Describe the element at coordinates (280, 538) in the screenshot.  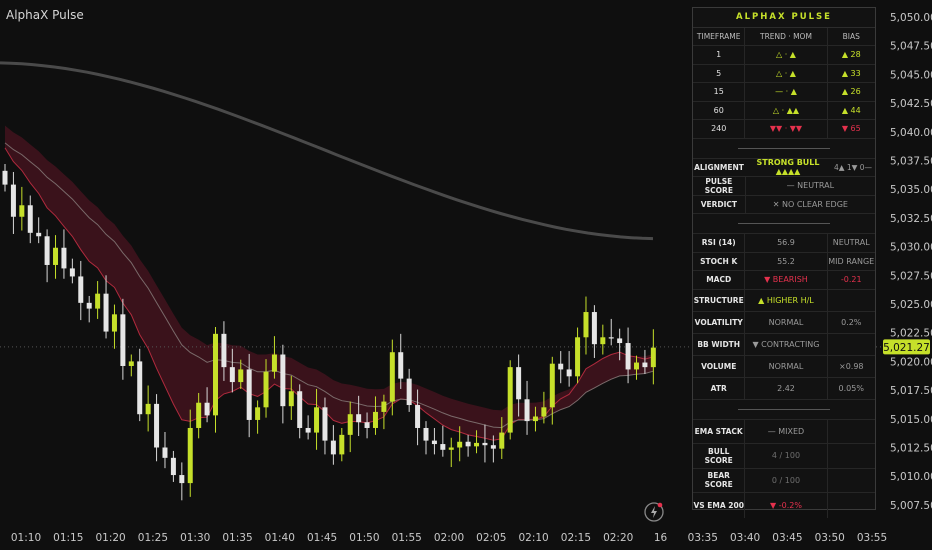
I see `time-tick-label: 01:40` at that location.